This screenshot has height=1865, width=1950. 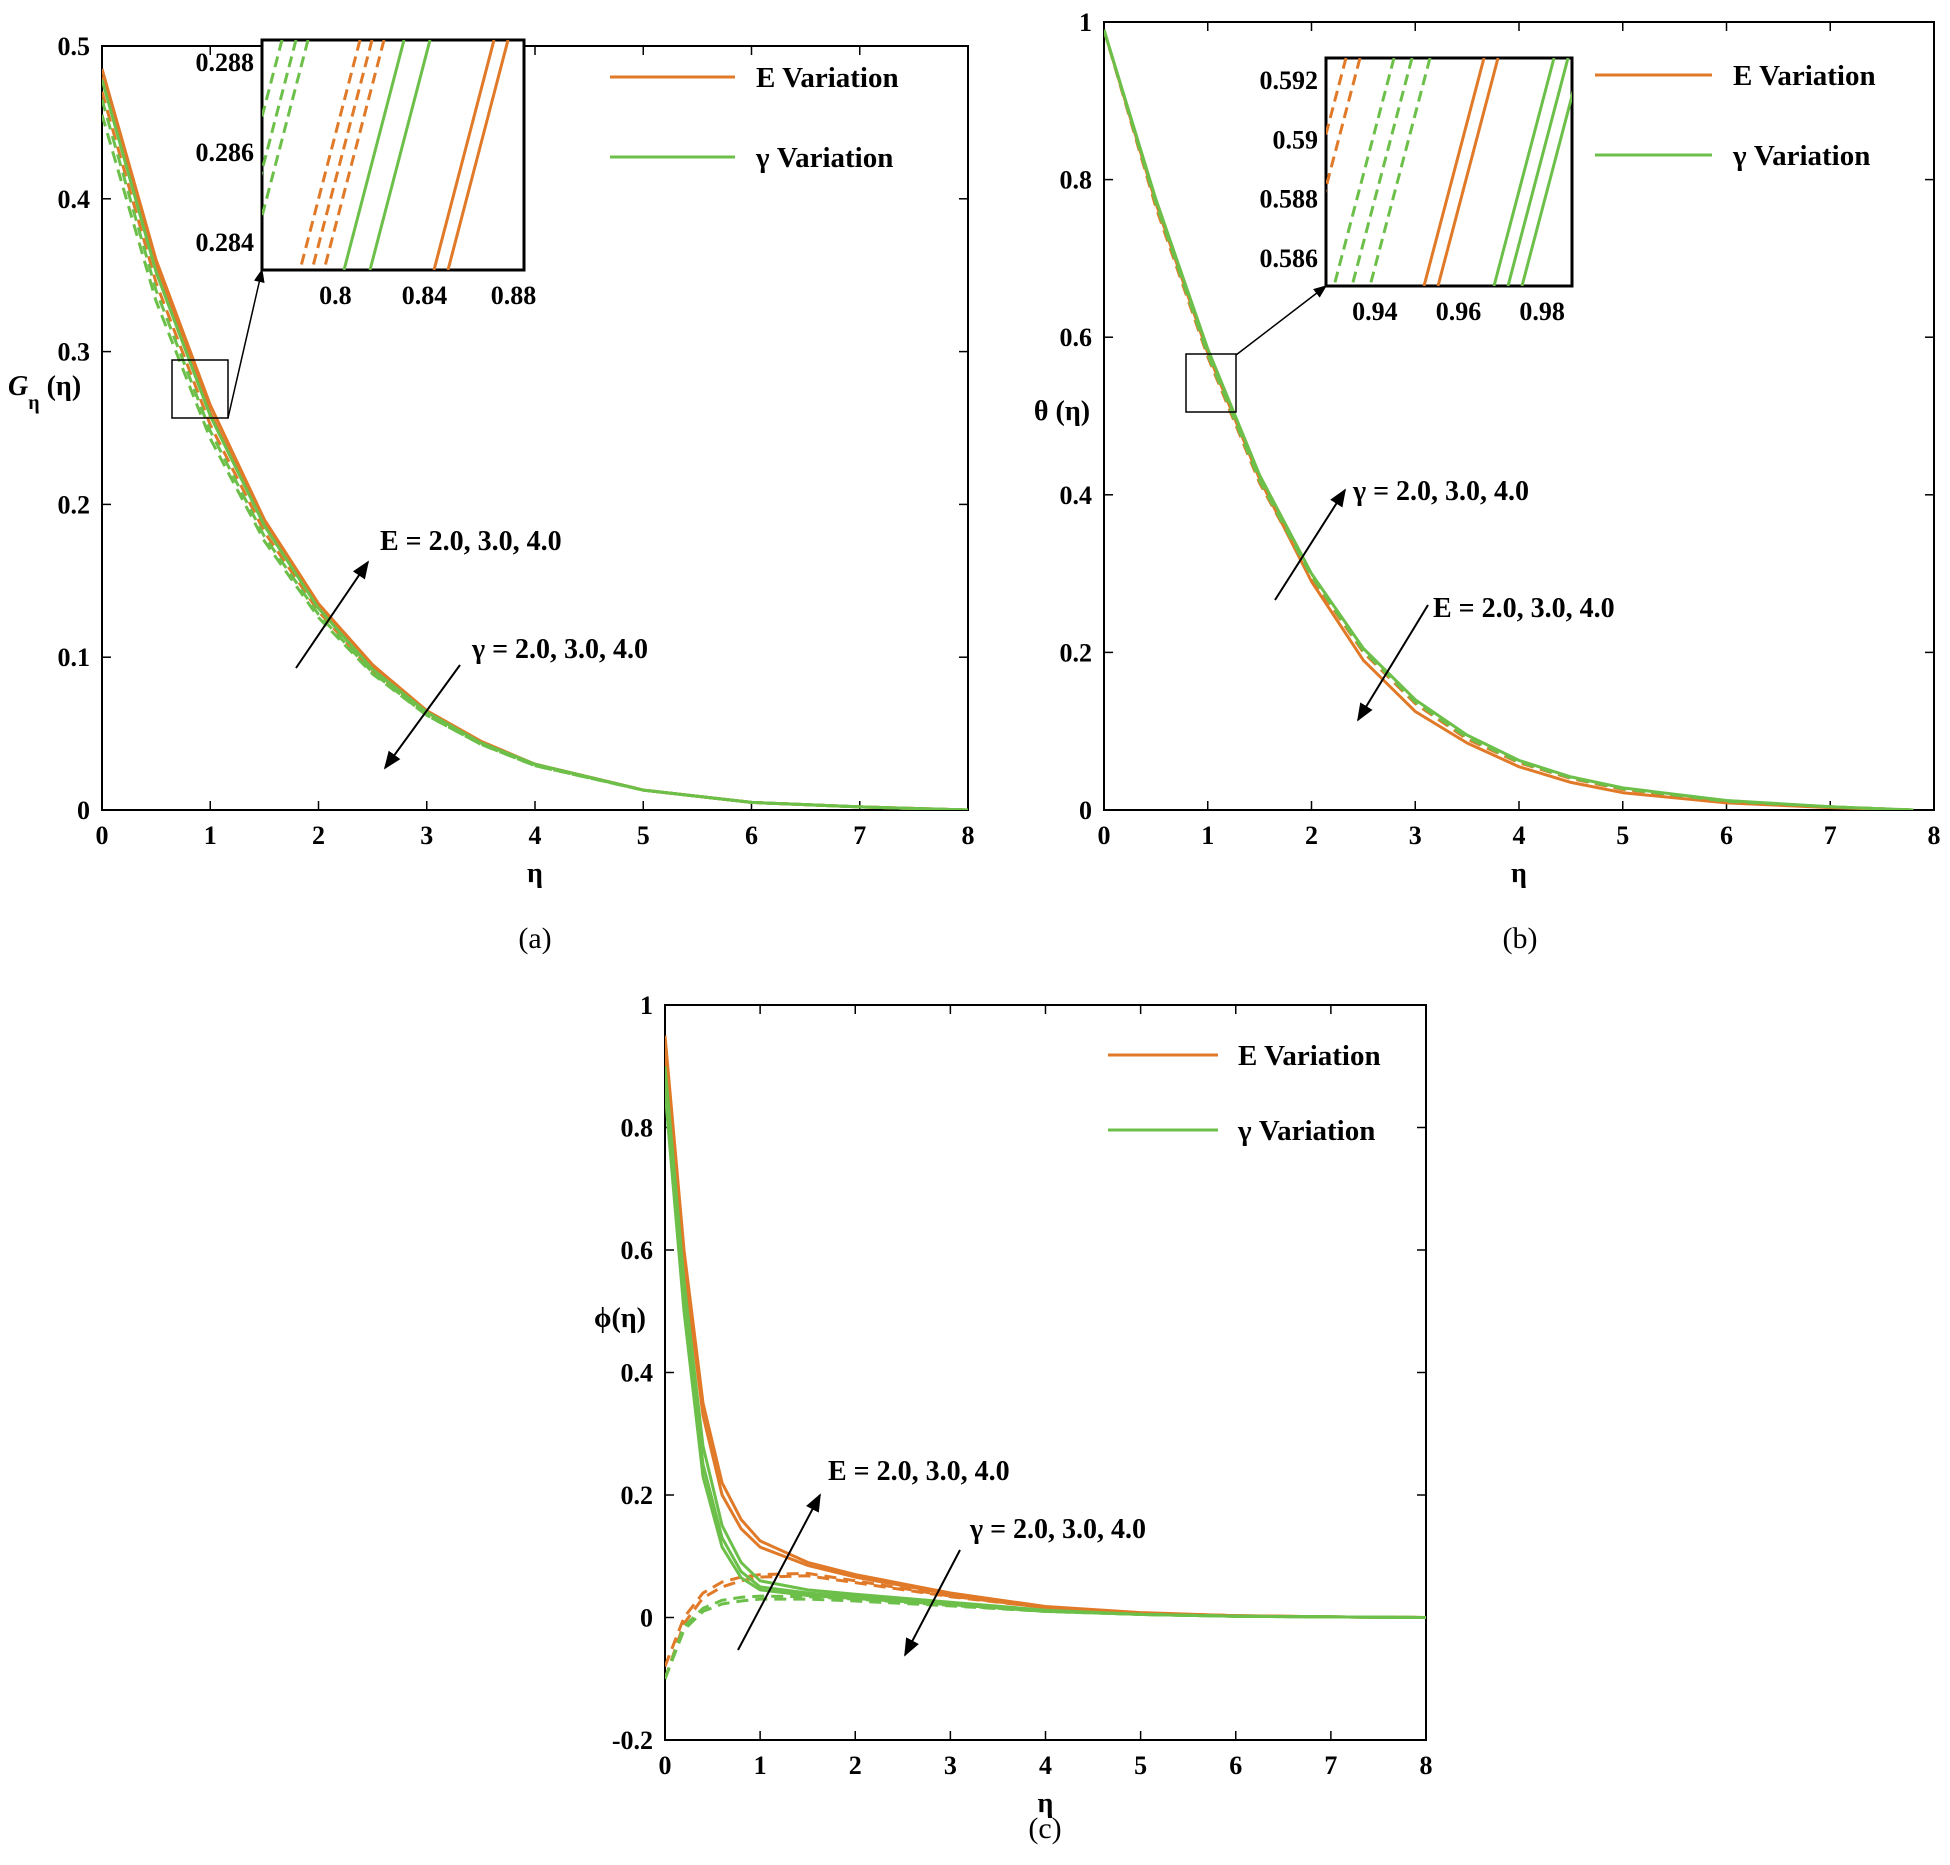 I want to click on inset-frame, so click(x=1449, y=172).